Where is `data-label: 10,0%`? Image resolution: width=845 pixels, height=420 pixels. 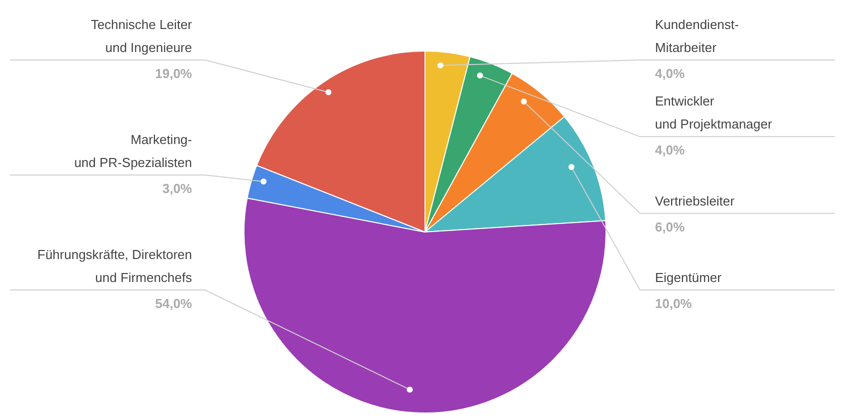
data-label: 10,0% is located at coordinates (673, 303).